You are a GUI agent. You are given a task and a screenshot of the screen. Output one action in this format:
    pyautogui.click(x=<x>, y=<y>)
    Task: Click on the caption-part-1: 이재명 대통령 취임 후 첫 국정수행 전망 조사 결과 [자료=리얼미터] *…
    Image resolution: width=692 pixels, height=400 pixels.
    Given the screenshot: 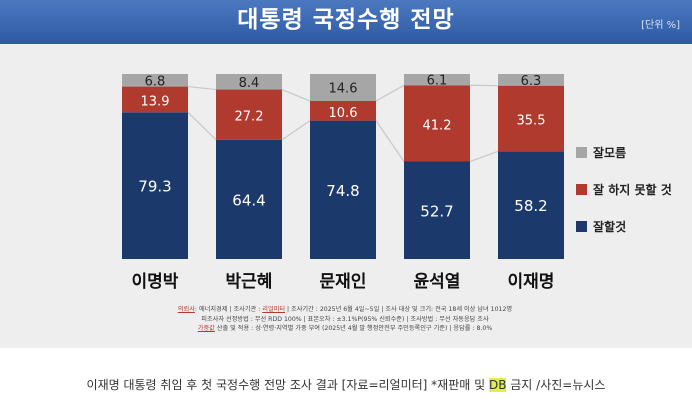 What is the action you would take?
    pyautogui.click(x=287, y=385)
    